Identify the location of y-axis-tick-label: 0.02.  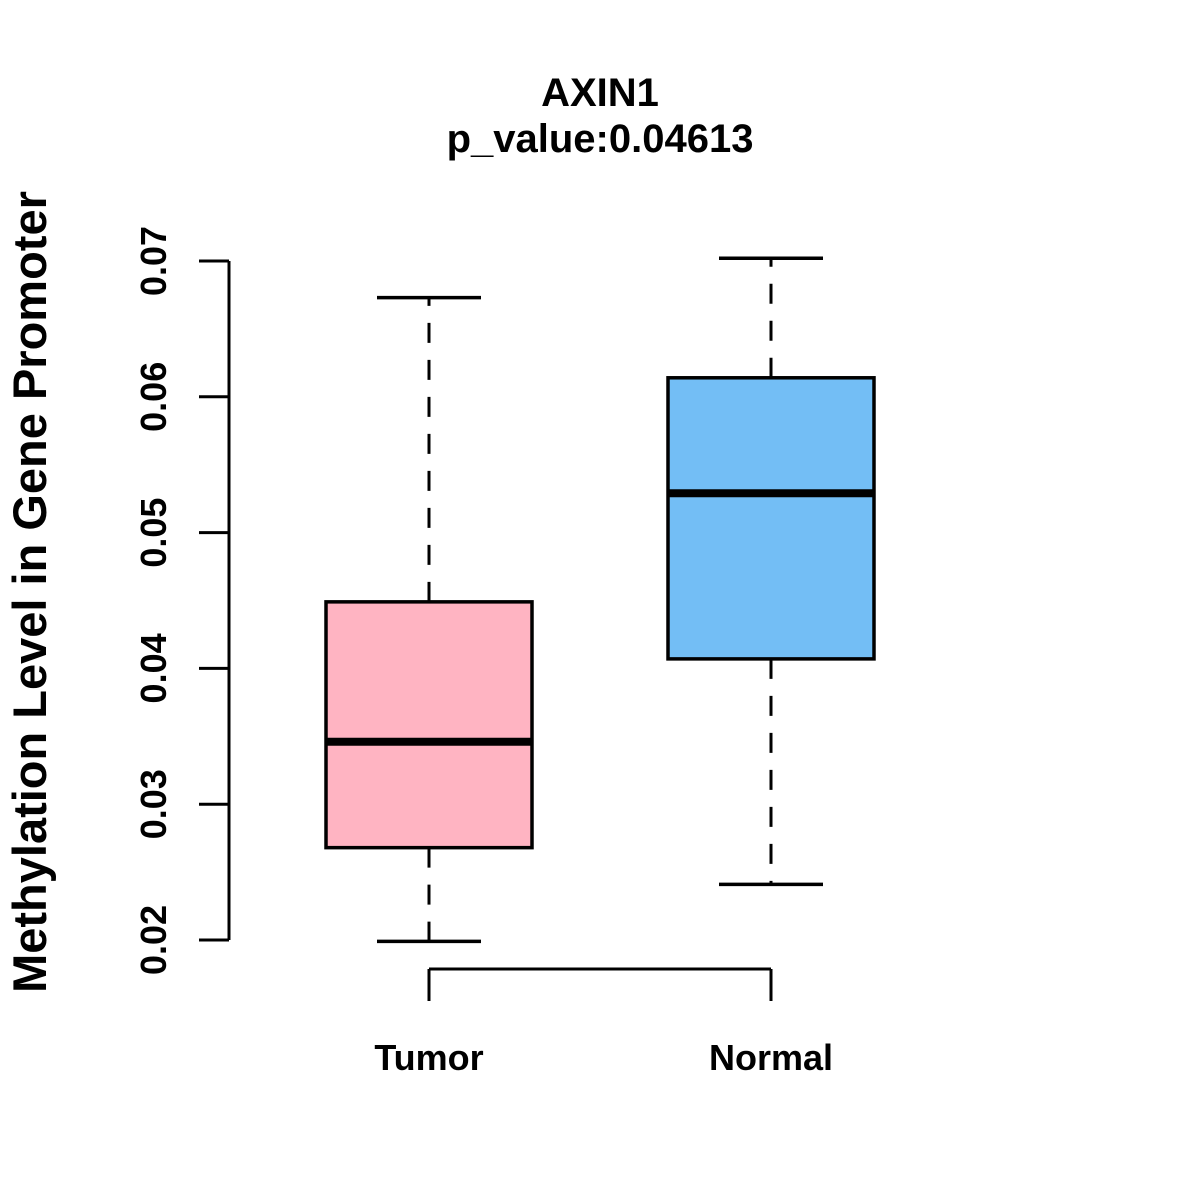
(153, 940).